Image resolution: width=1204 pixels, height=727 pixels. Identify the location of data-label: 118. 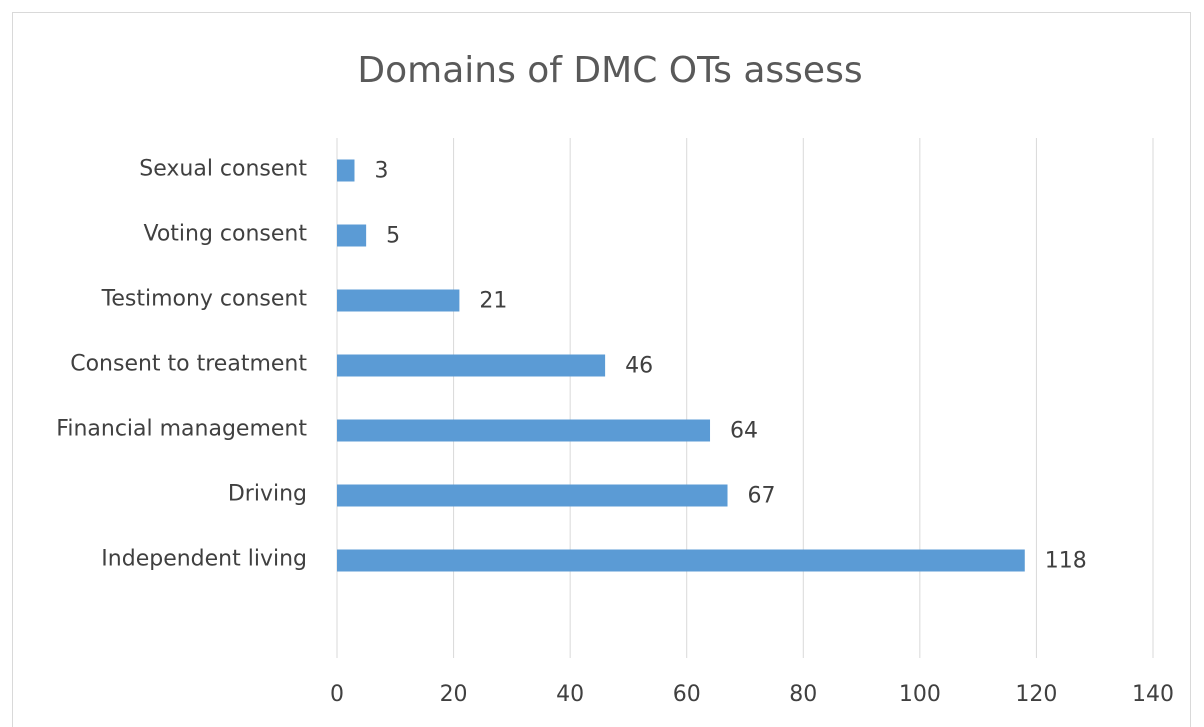
(1066, 561).